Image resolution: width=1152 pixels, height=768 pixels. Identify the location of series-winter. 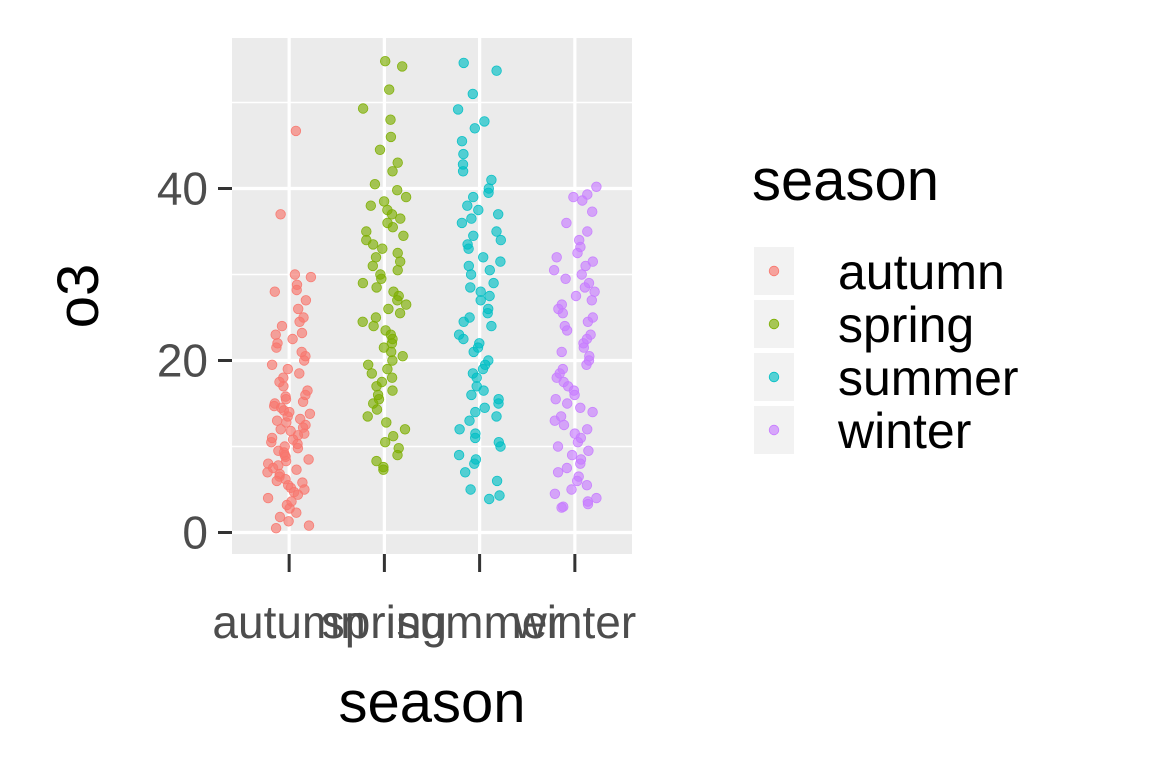
(575, 347).